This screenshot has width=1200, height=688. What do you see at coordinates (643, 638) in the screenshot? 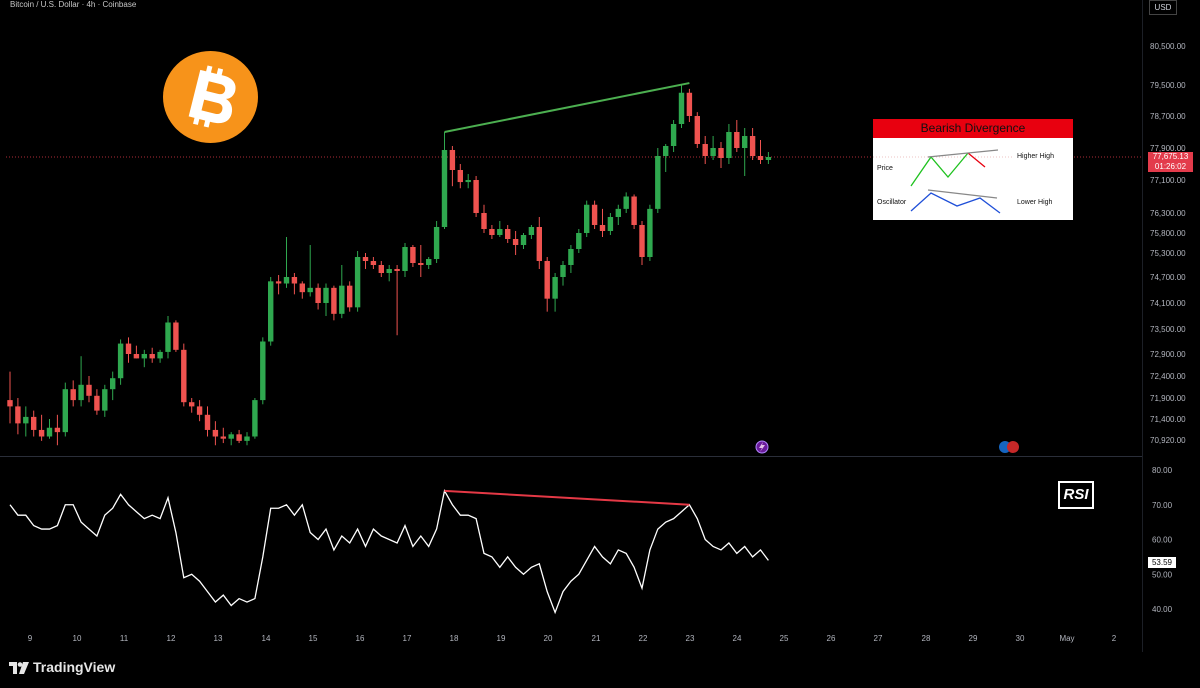
I see `time-axis-tick: 22` at bounding box center [643, 638].